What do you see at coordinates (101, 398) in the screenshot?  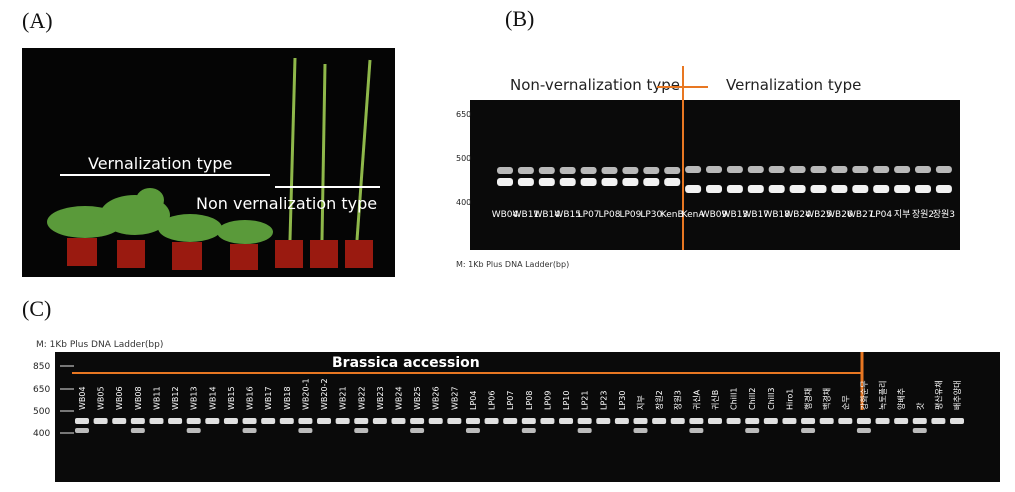 I see `lane-label: WB05` at bounding box center [101, 398].